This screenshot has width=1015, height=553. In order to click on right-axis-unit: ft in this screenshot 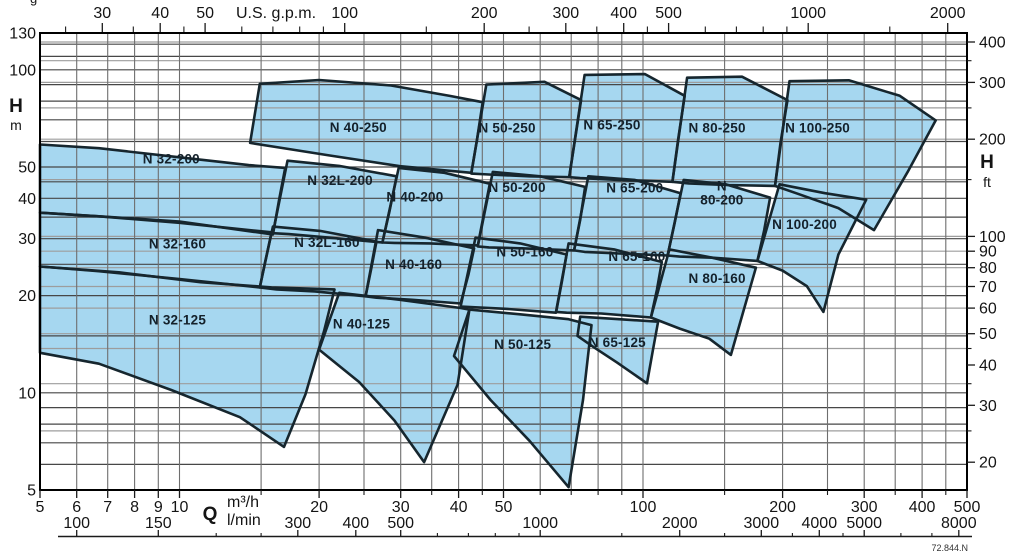, I will do `click(987, 182)`.